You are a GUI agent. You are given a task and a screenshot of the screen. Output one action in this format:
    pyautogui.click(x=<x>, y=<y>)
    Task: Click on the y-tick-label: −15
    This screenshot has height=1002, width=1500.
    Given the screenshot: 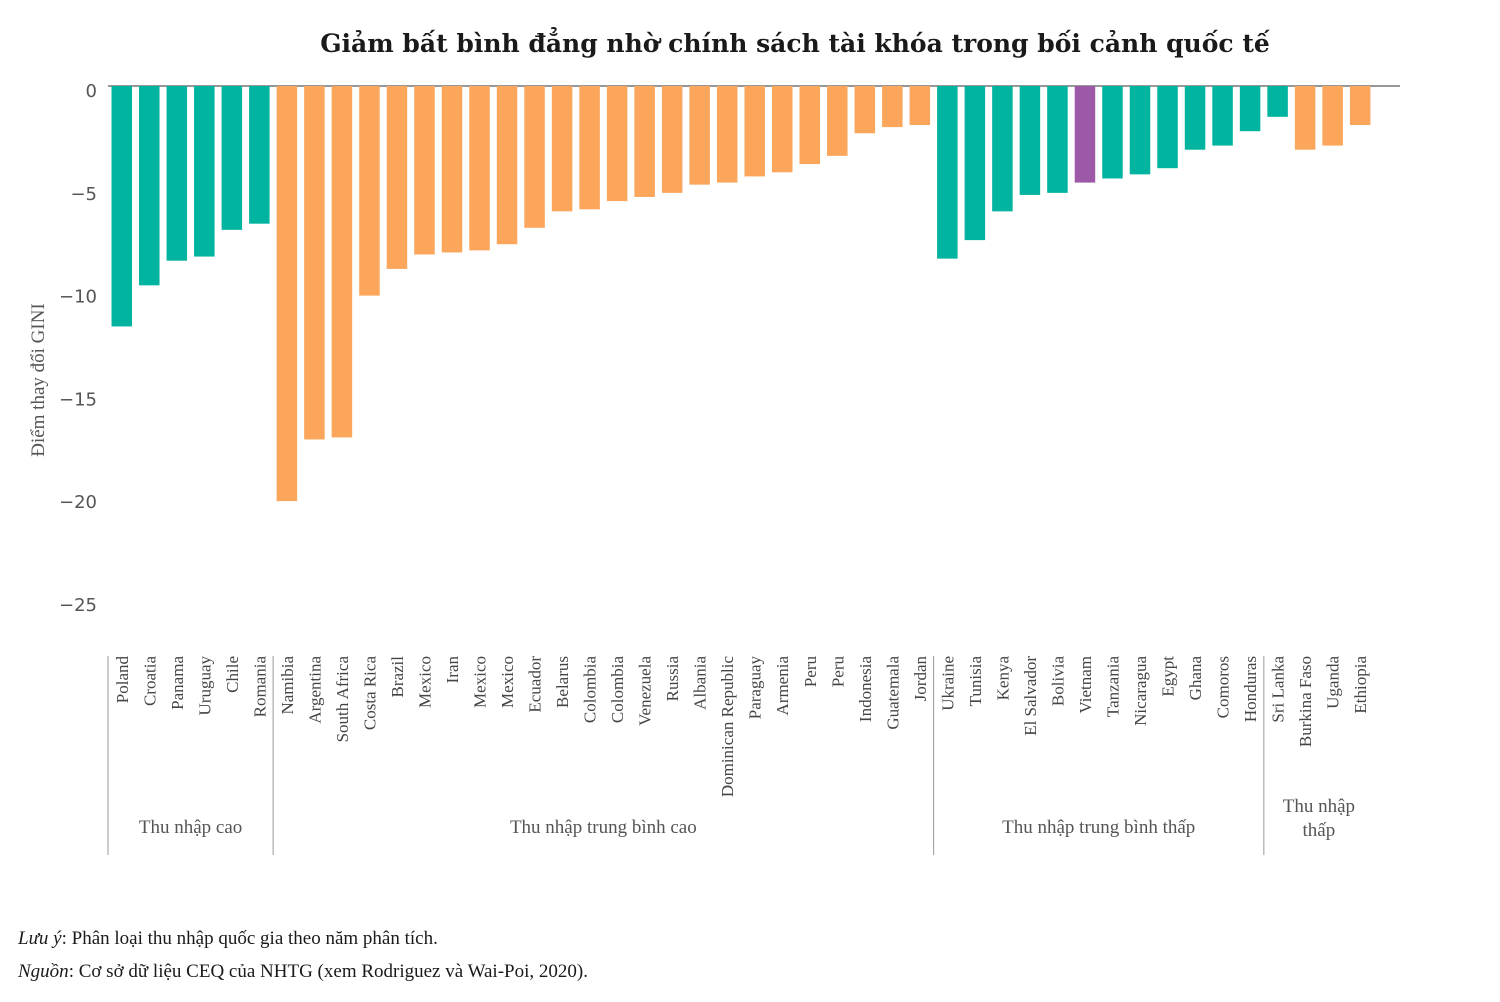 What is the action you would take?
    pyautogui.click(x=78, y=399)
    